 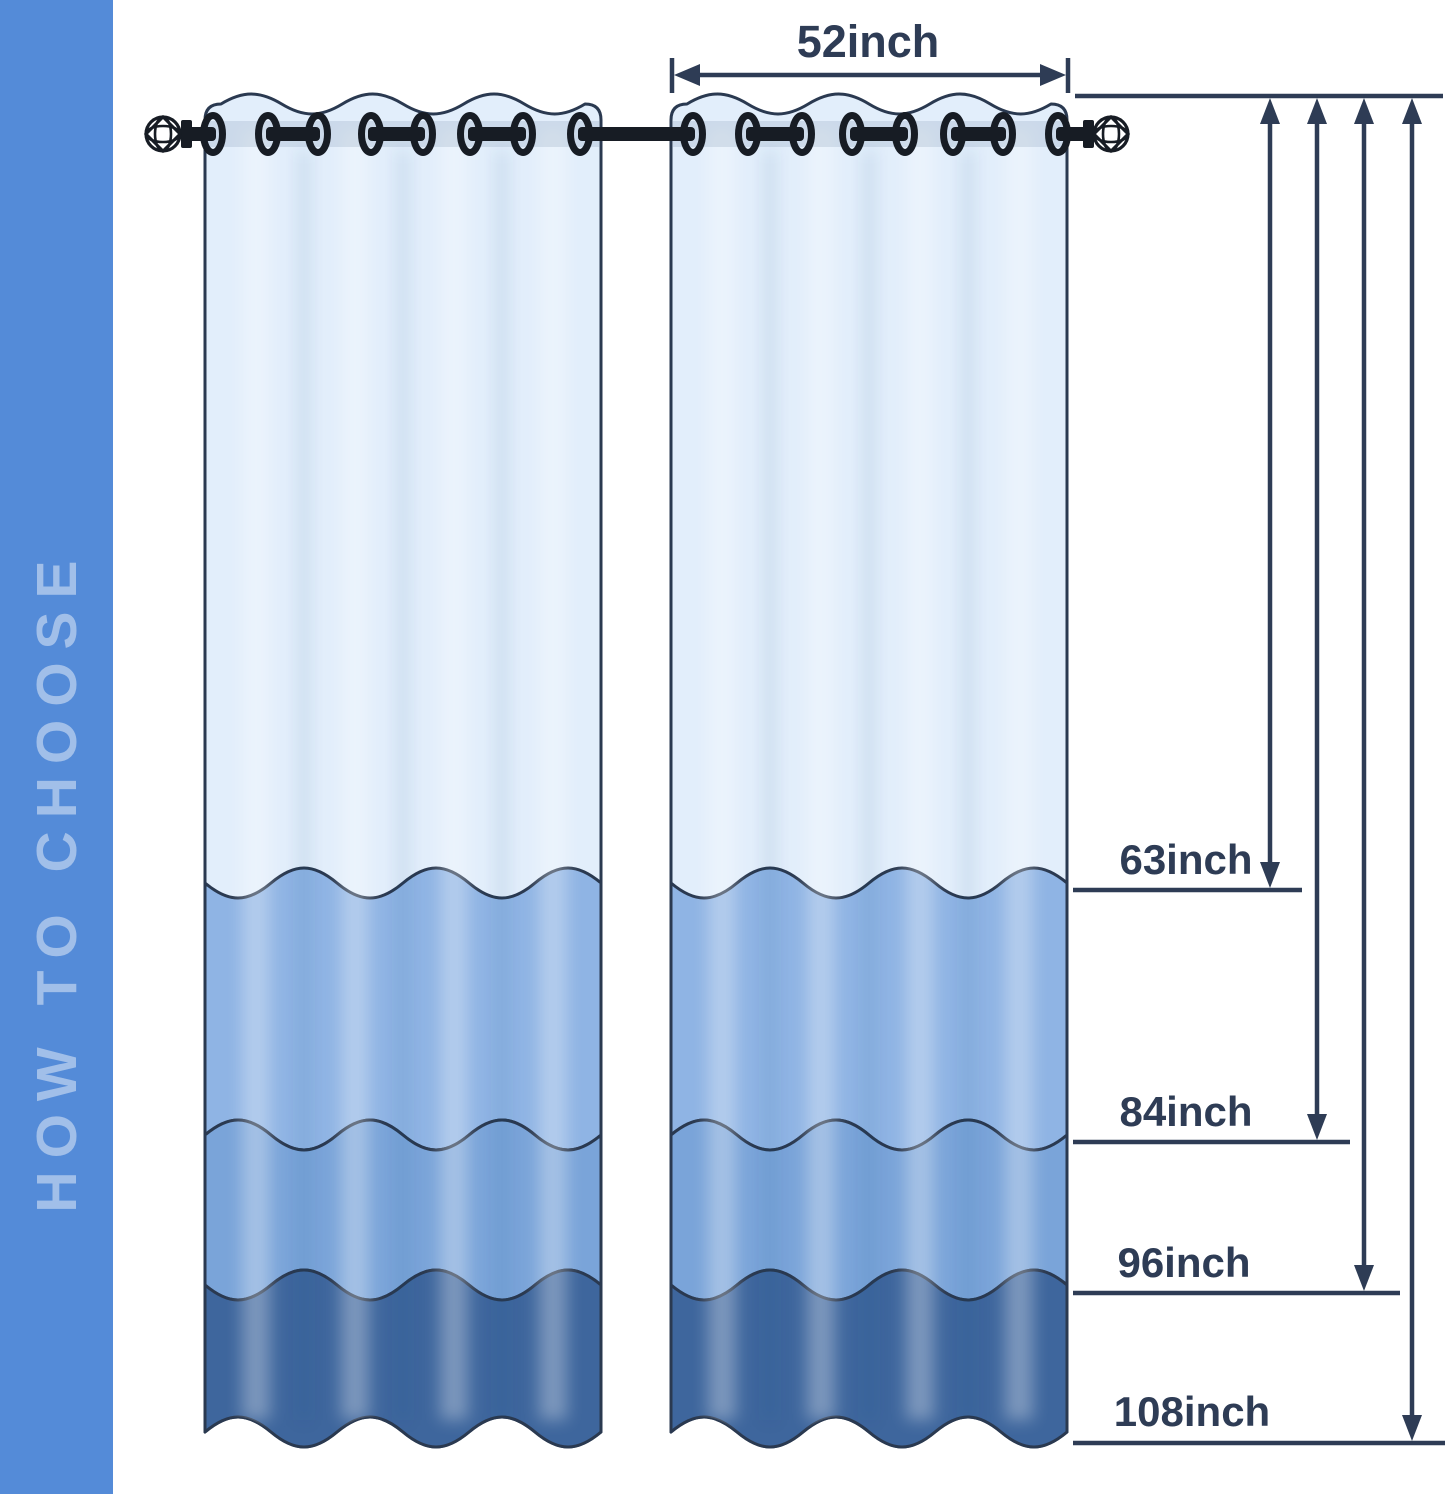 What do you see at coordinates (1186, 1111) in the screenshot?
I see `length-84inch-label: 84inch` at bounding box center [1186, 1111].